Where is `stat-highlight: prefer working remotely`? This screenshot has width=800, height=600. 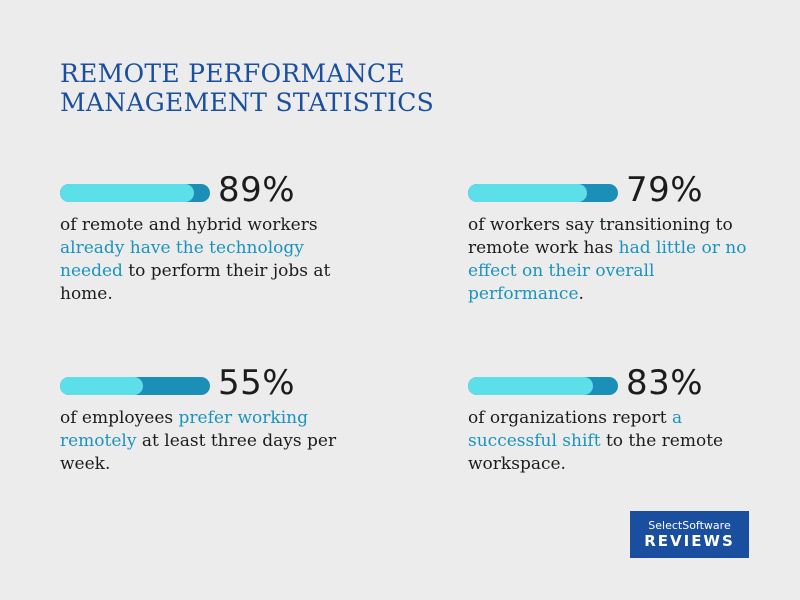 stat-highlight: prefer working remotely is located at coordinates (184, 429).